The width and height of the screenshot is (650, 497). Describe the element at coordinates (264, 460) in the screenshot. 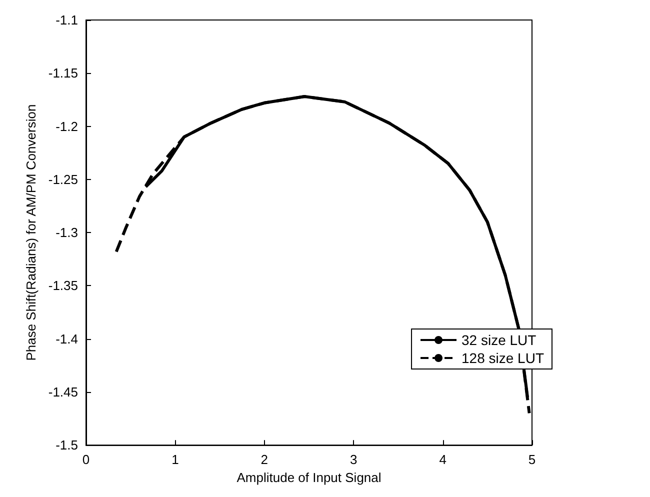

I see `x-tick-label: 2` at that location.